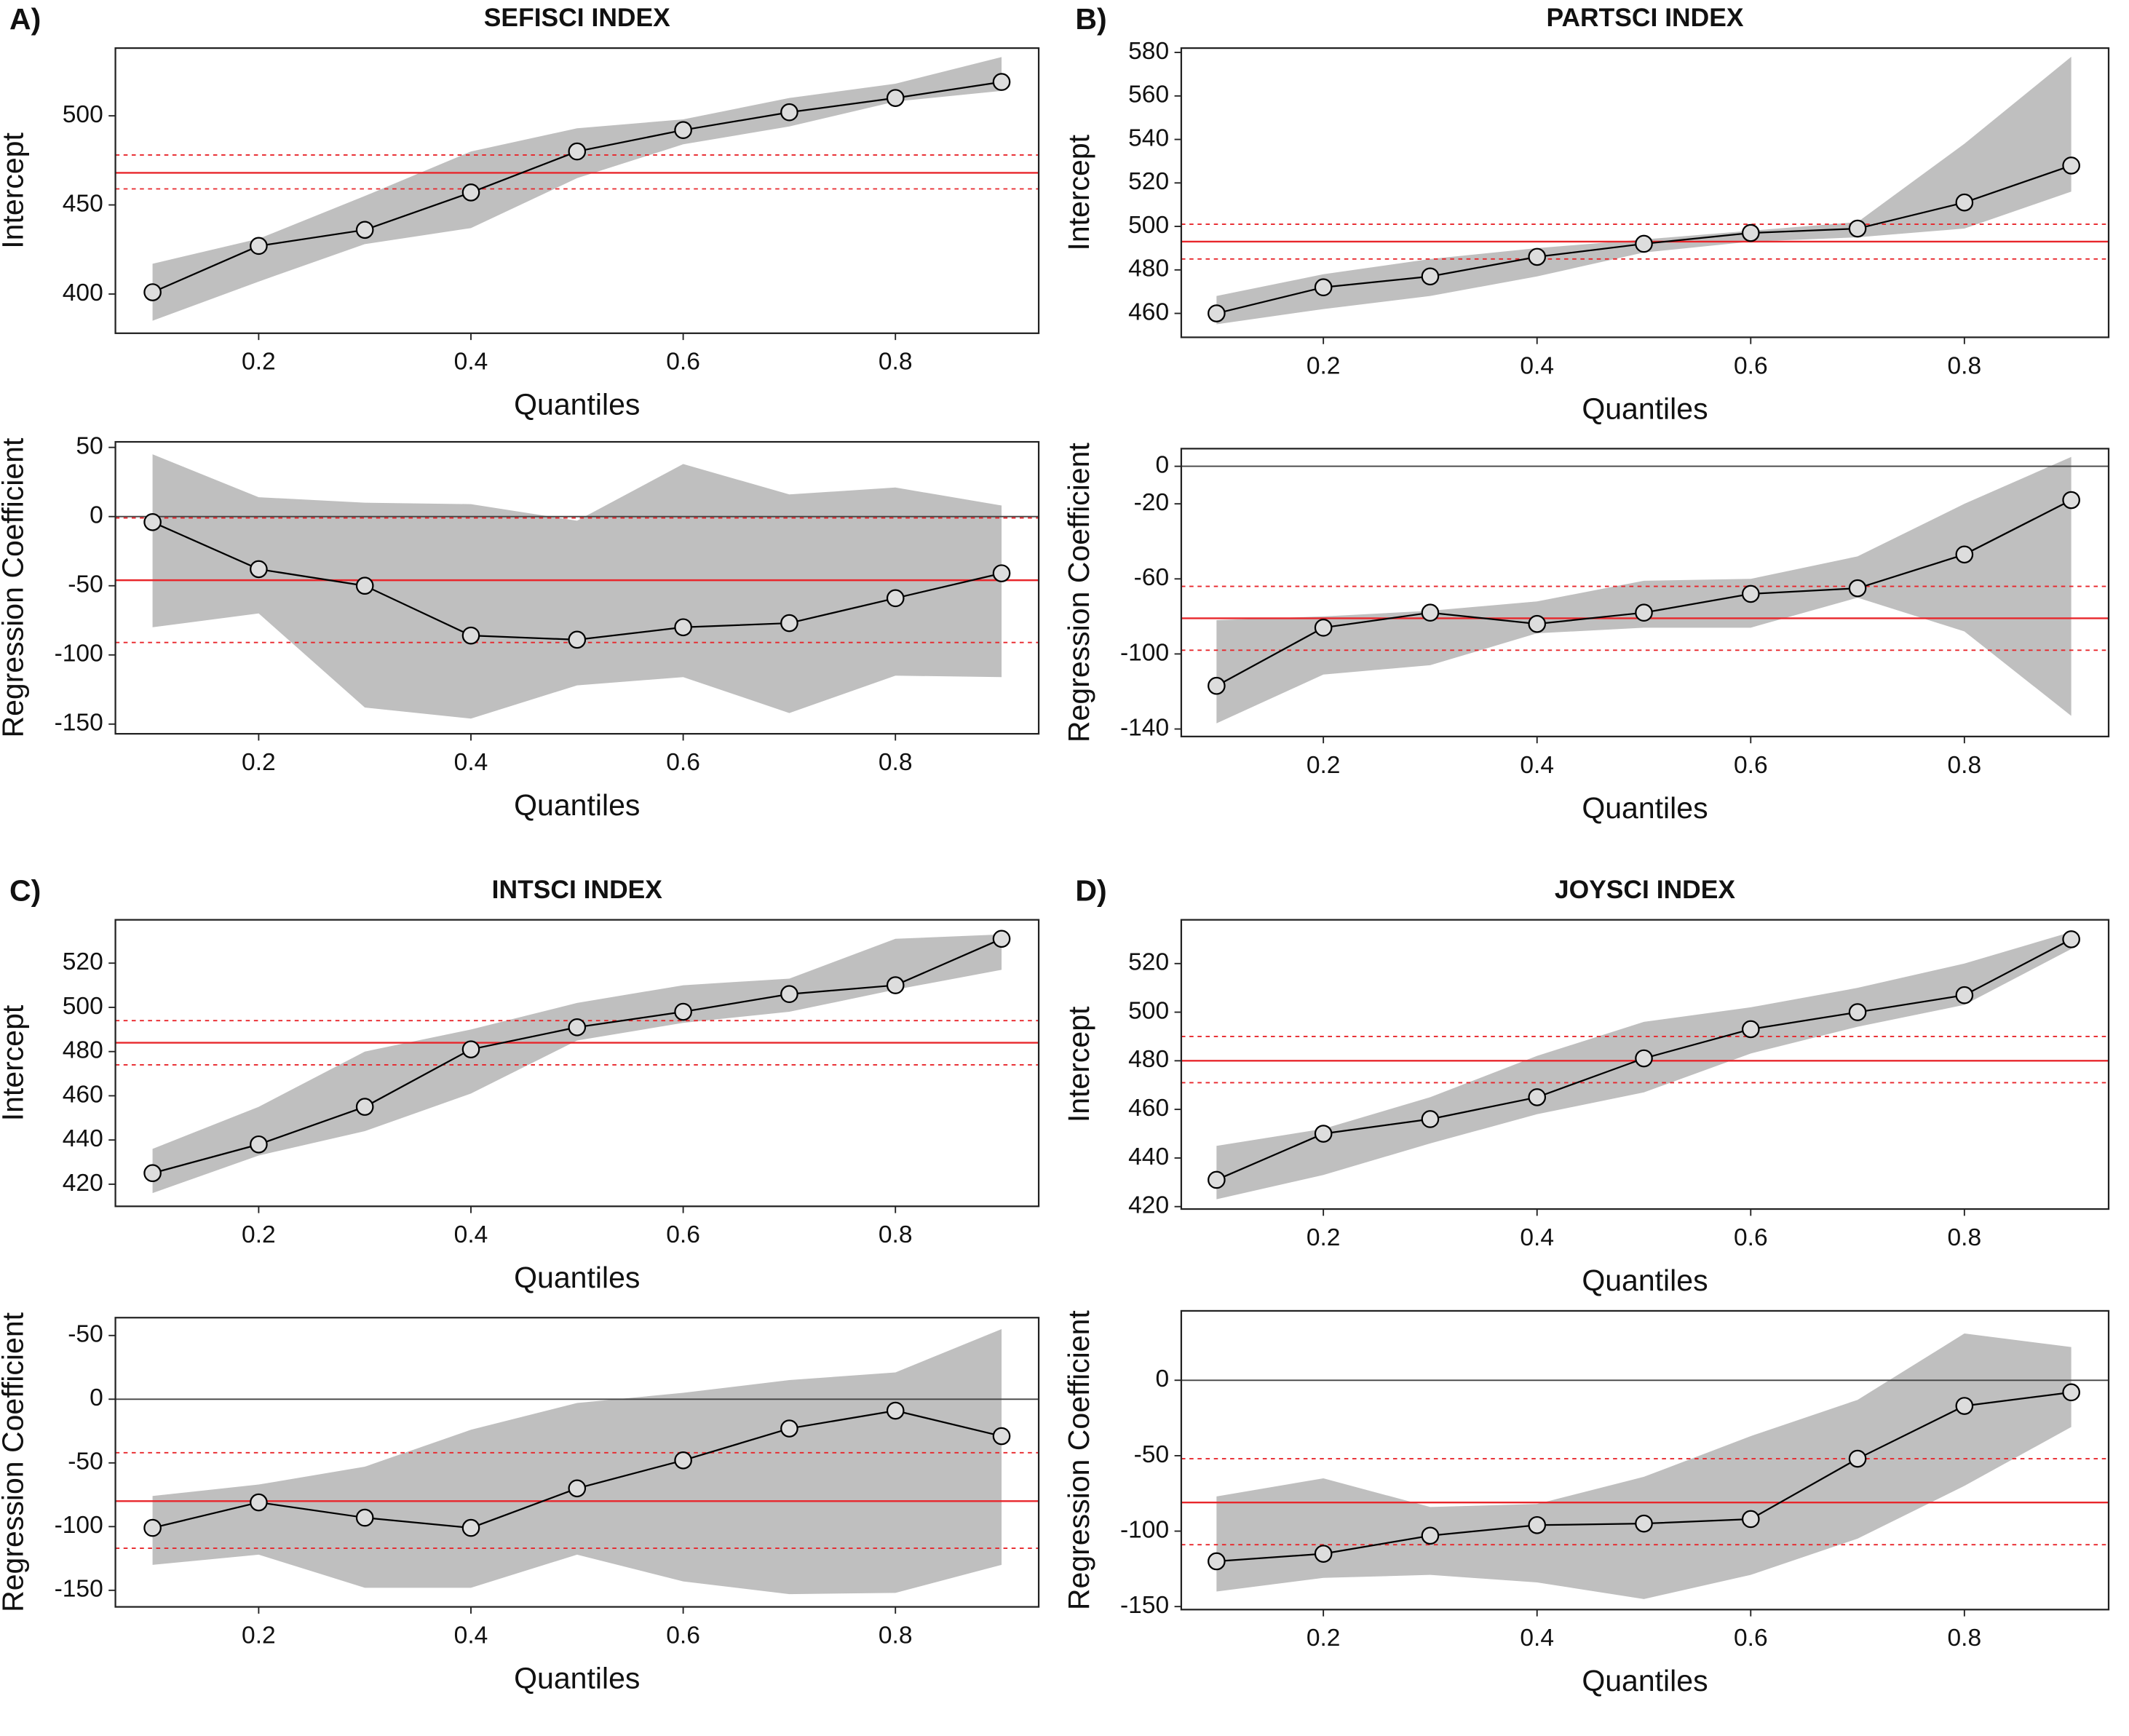 The height and width of the screenshot is (1736, 2129). I want to click on y-tick-label: 520, so click(1148, 962).